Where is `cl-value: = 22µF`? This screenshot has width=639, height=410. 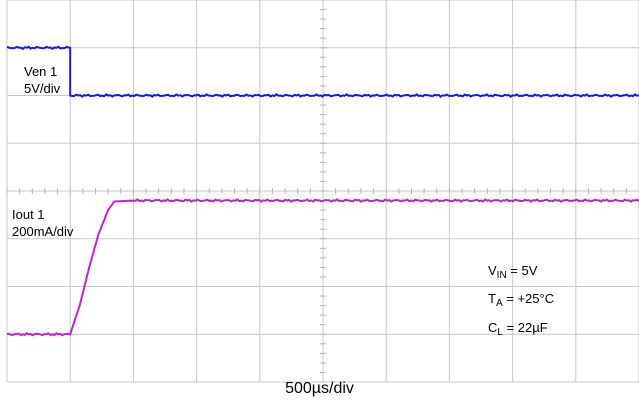
cl-value: = 22µF is located at coordinates (525, 327).